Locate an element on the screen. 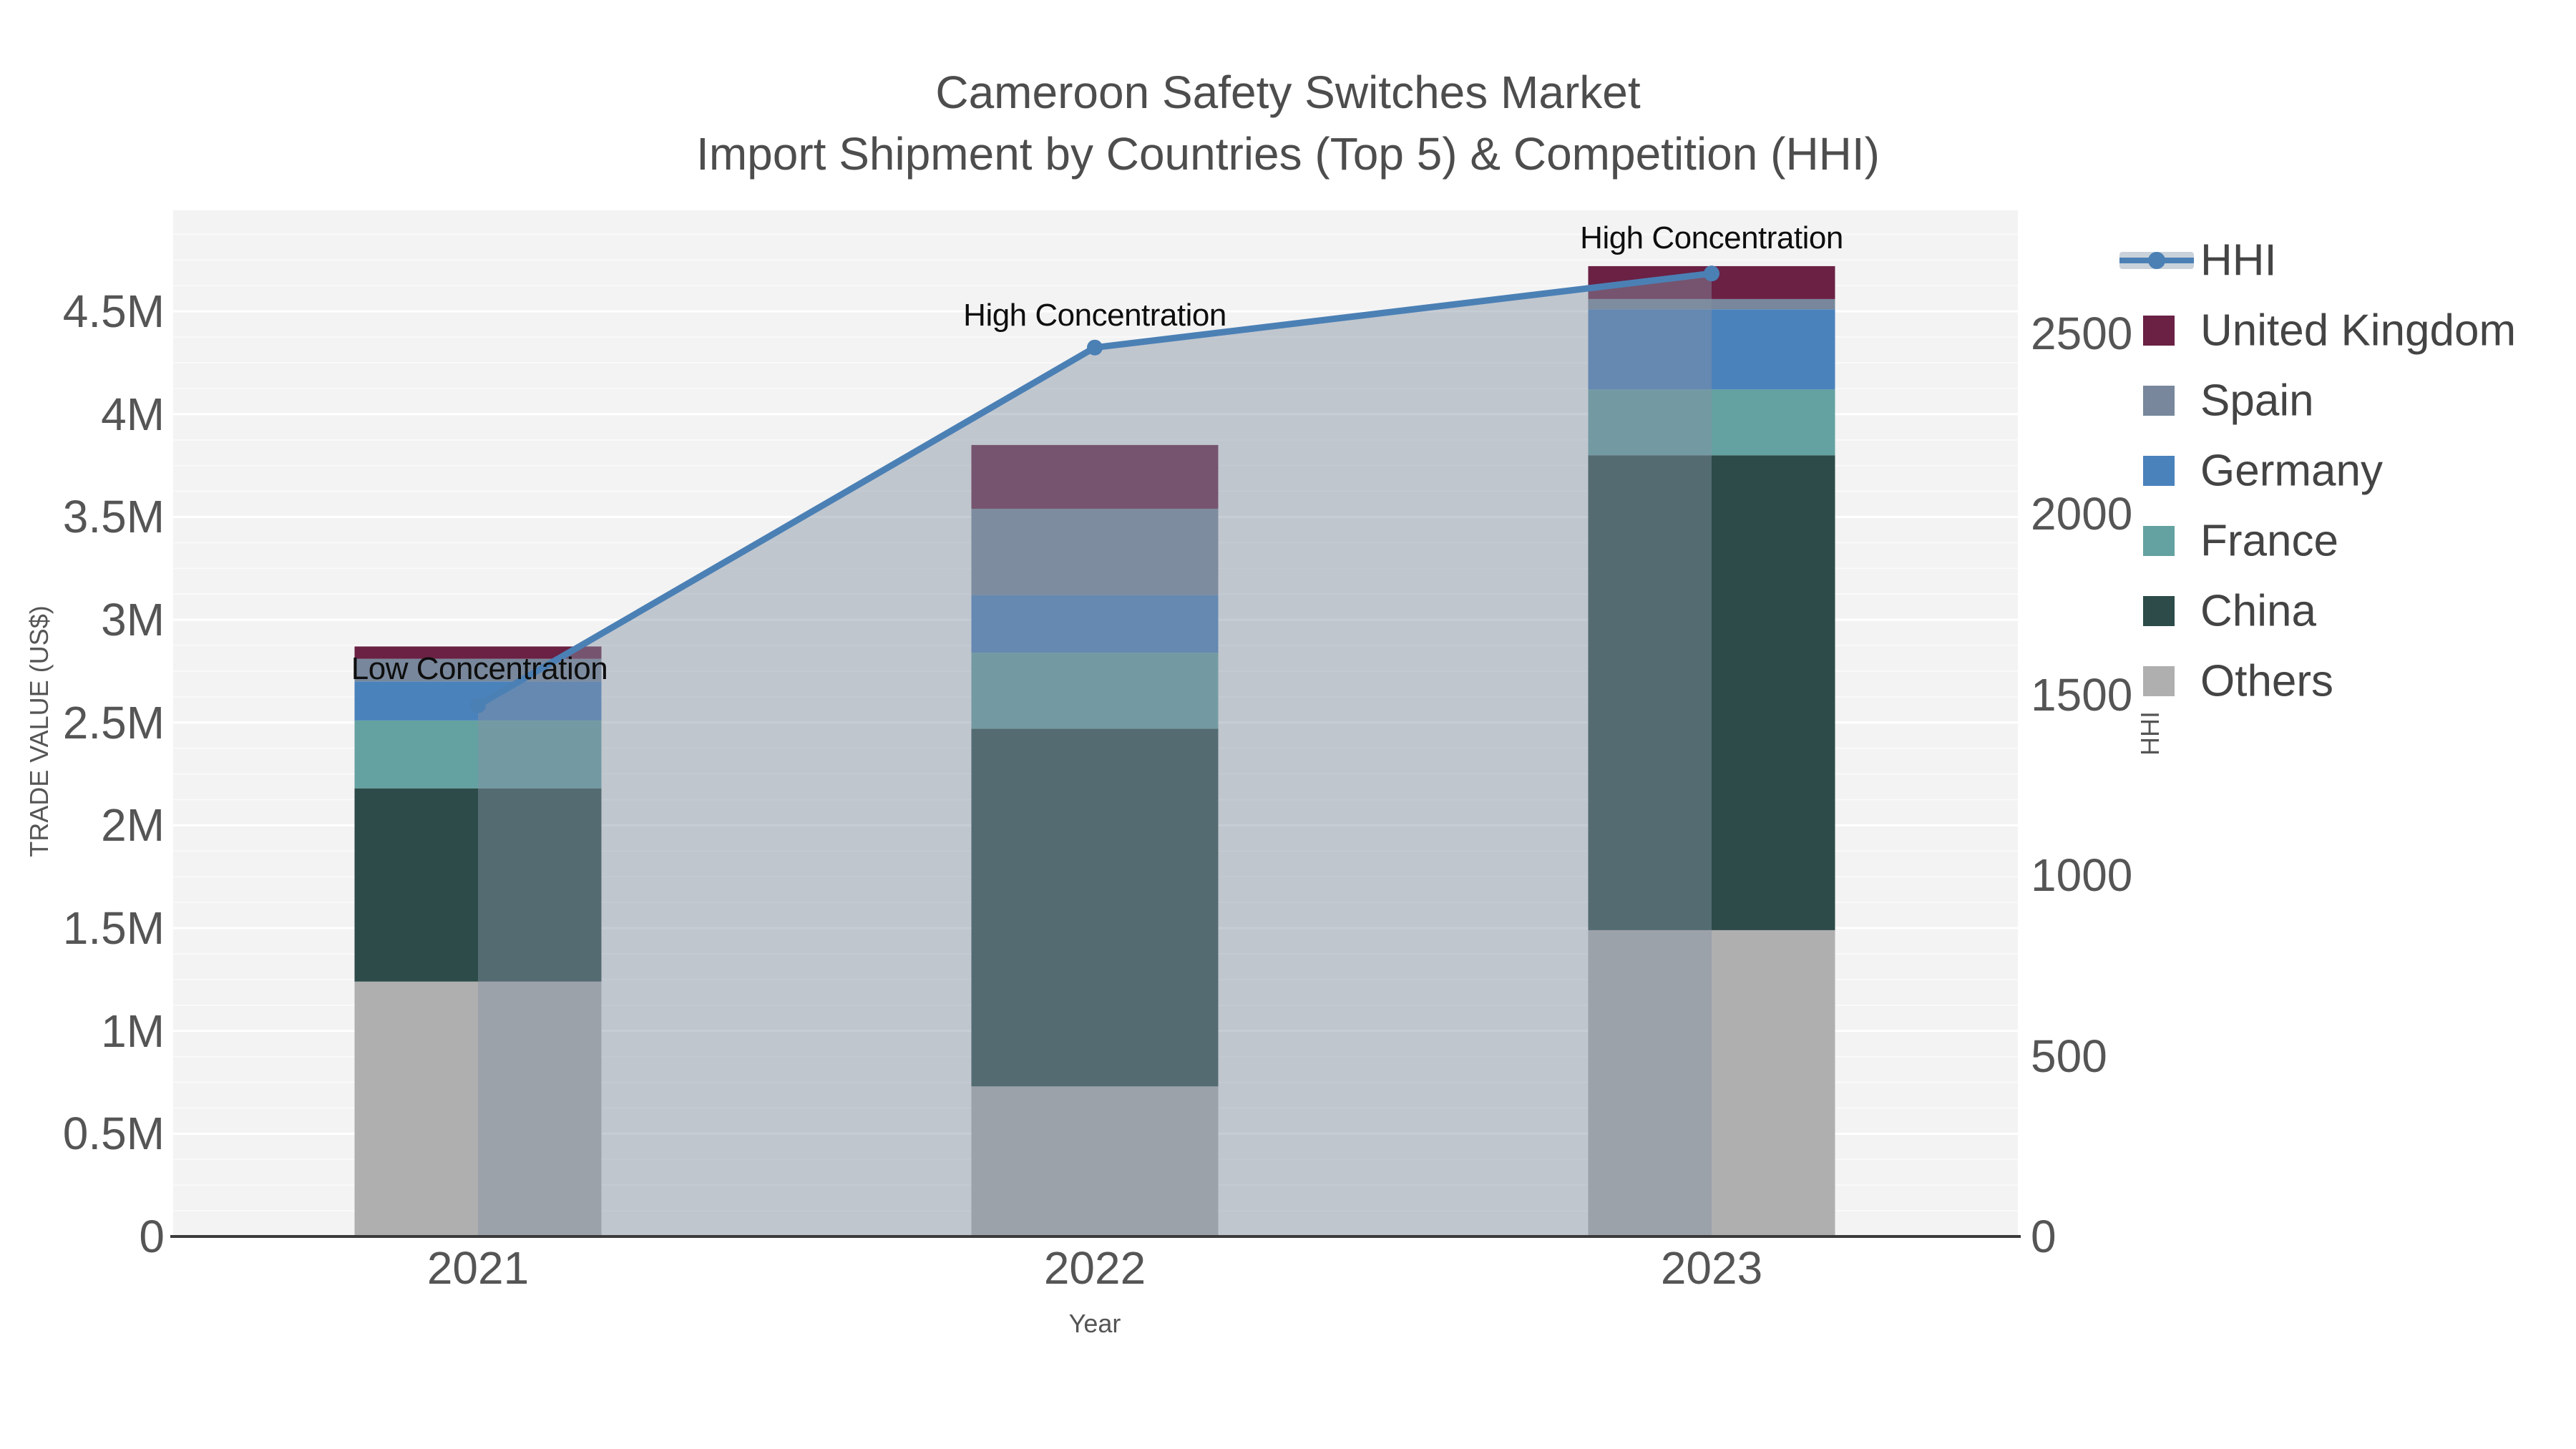  y-left-tick-3.5M: 3.5M is located at coordinates (113, 517).